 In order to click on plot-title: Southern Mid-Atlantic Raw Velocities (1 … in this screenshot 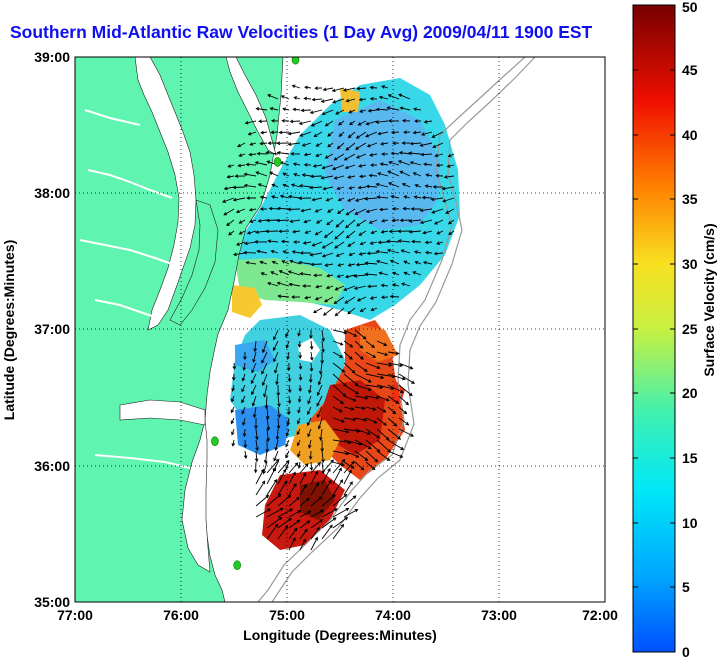, I will do `click(301, 32)`.